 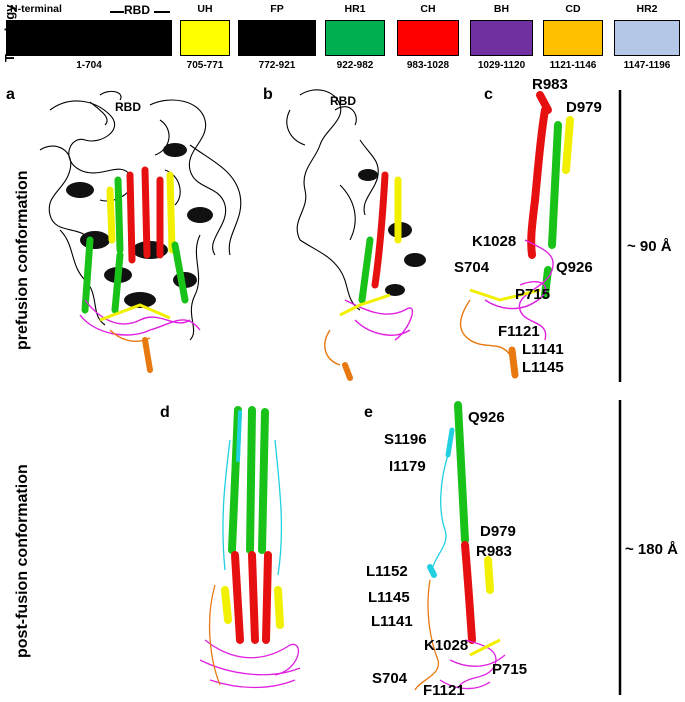 I want to click on segment-fp-name: FP, so click(x=277, y=9).